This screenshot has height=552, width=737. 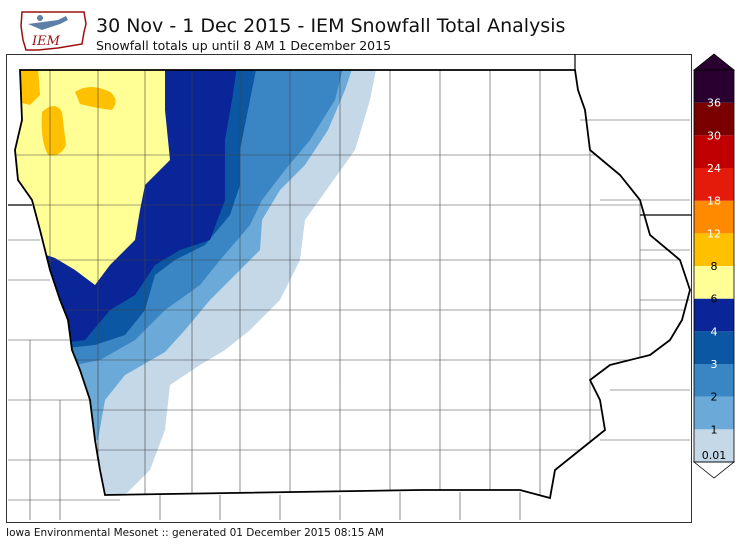 What do you see at coordinates (714, 470) in the screenshot?
I see `colorbar-min-extension` at bounding box center [714, 470].